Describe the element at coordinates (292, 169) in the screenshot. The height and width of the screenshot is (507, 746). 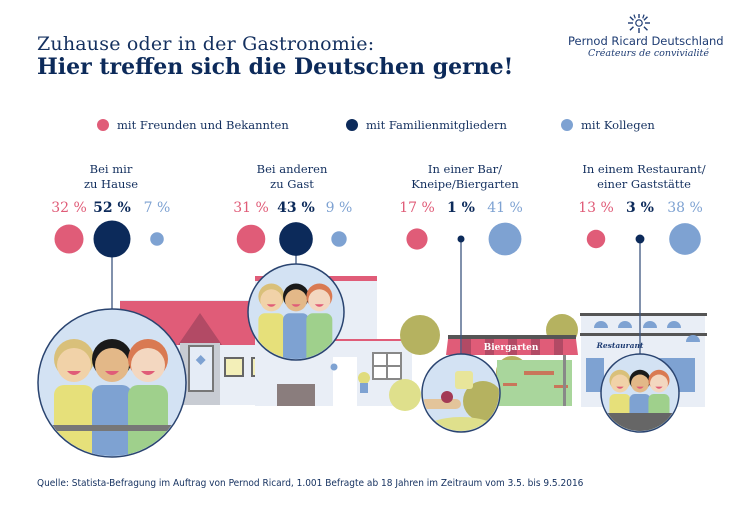
I see `category-line: Bei anderen` at that location.